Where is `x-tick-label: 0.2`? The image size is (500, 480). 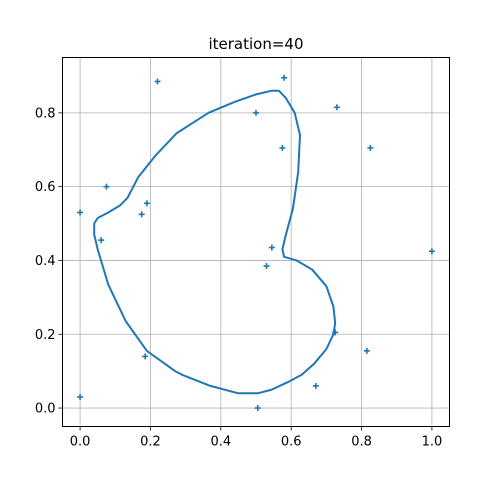
x-tick-label: 0.2 is located at coordinates (150, 442).